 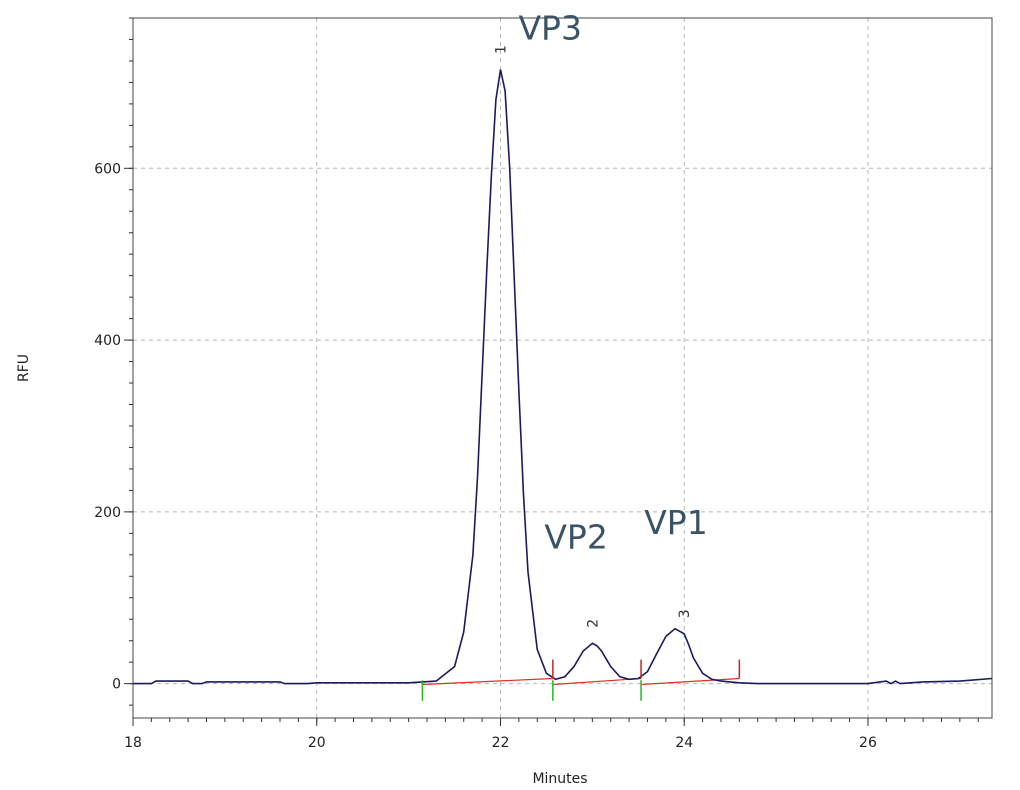 What do you see at coordinates (107, 169) in the screenshot?
I see `y-tick-label: 600` at bounding box center [107, 169].